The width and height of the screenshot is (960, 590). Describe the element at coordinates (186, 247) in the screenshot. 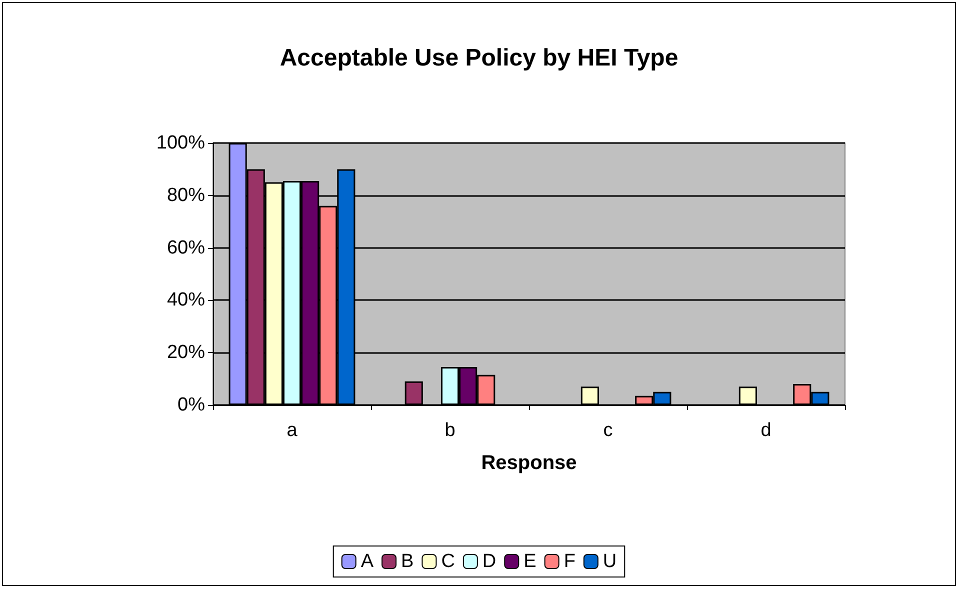

I see `y-tick-label: 60%` at that location.